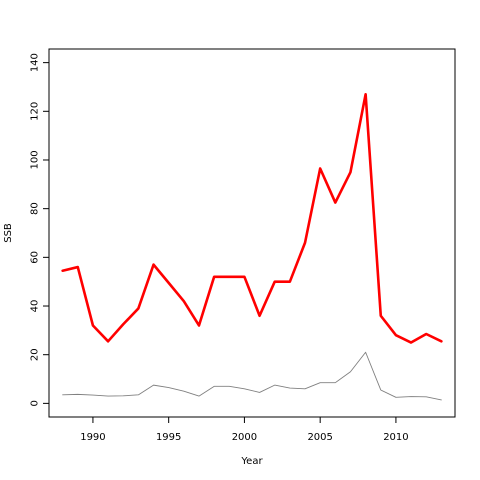  I want to click on x-tick-label: 2000, so click(244, 437).